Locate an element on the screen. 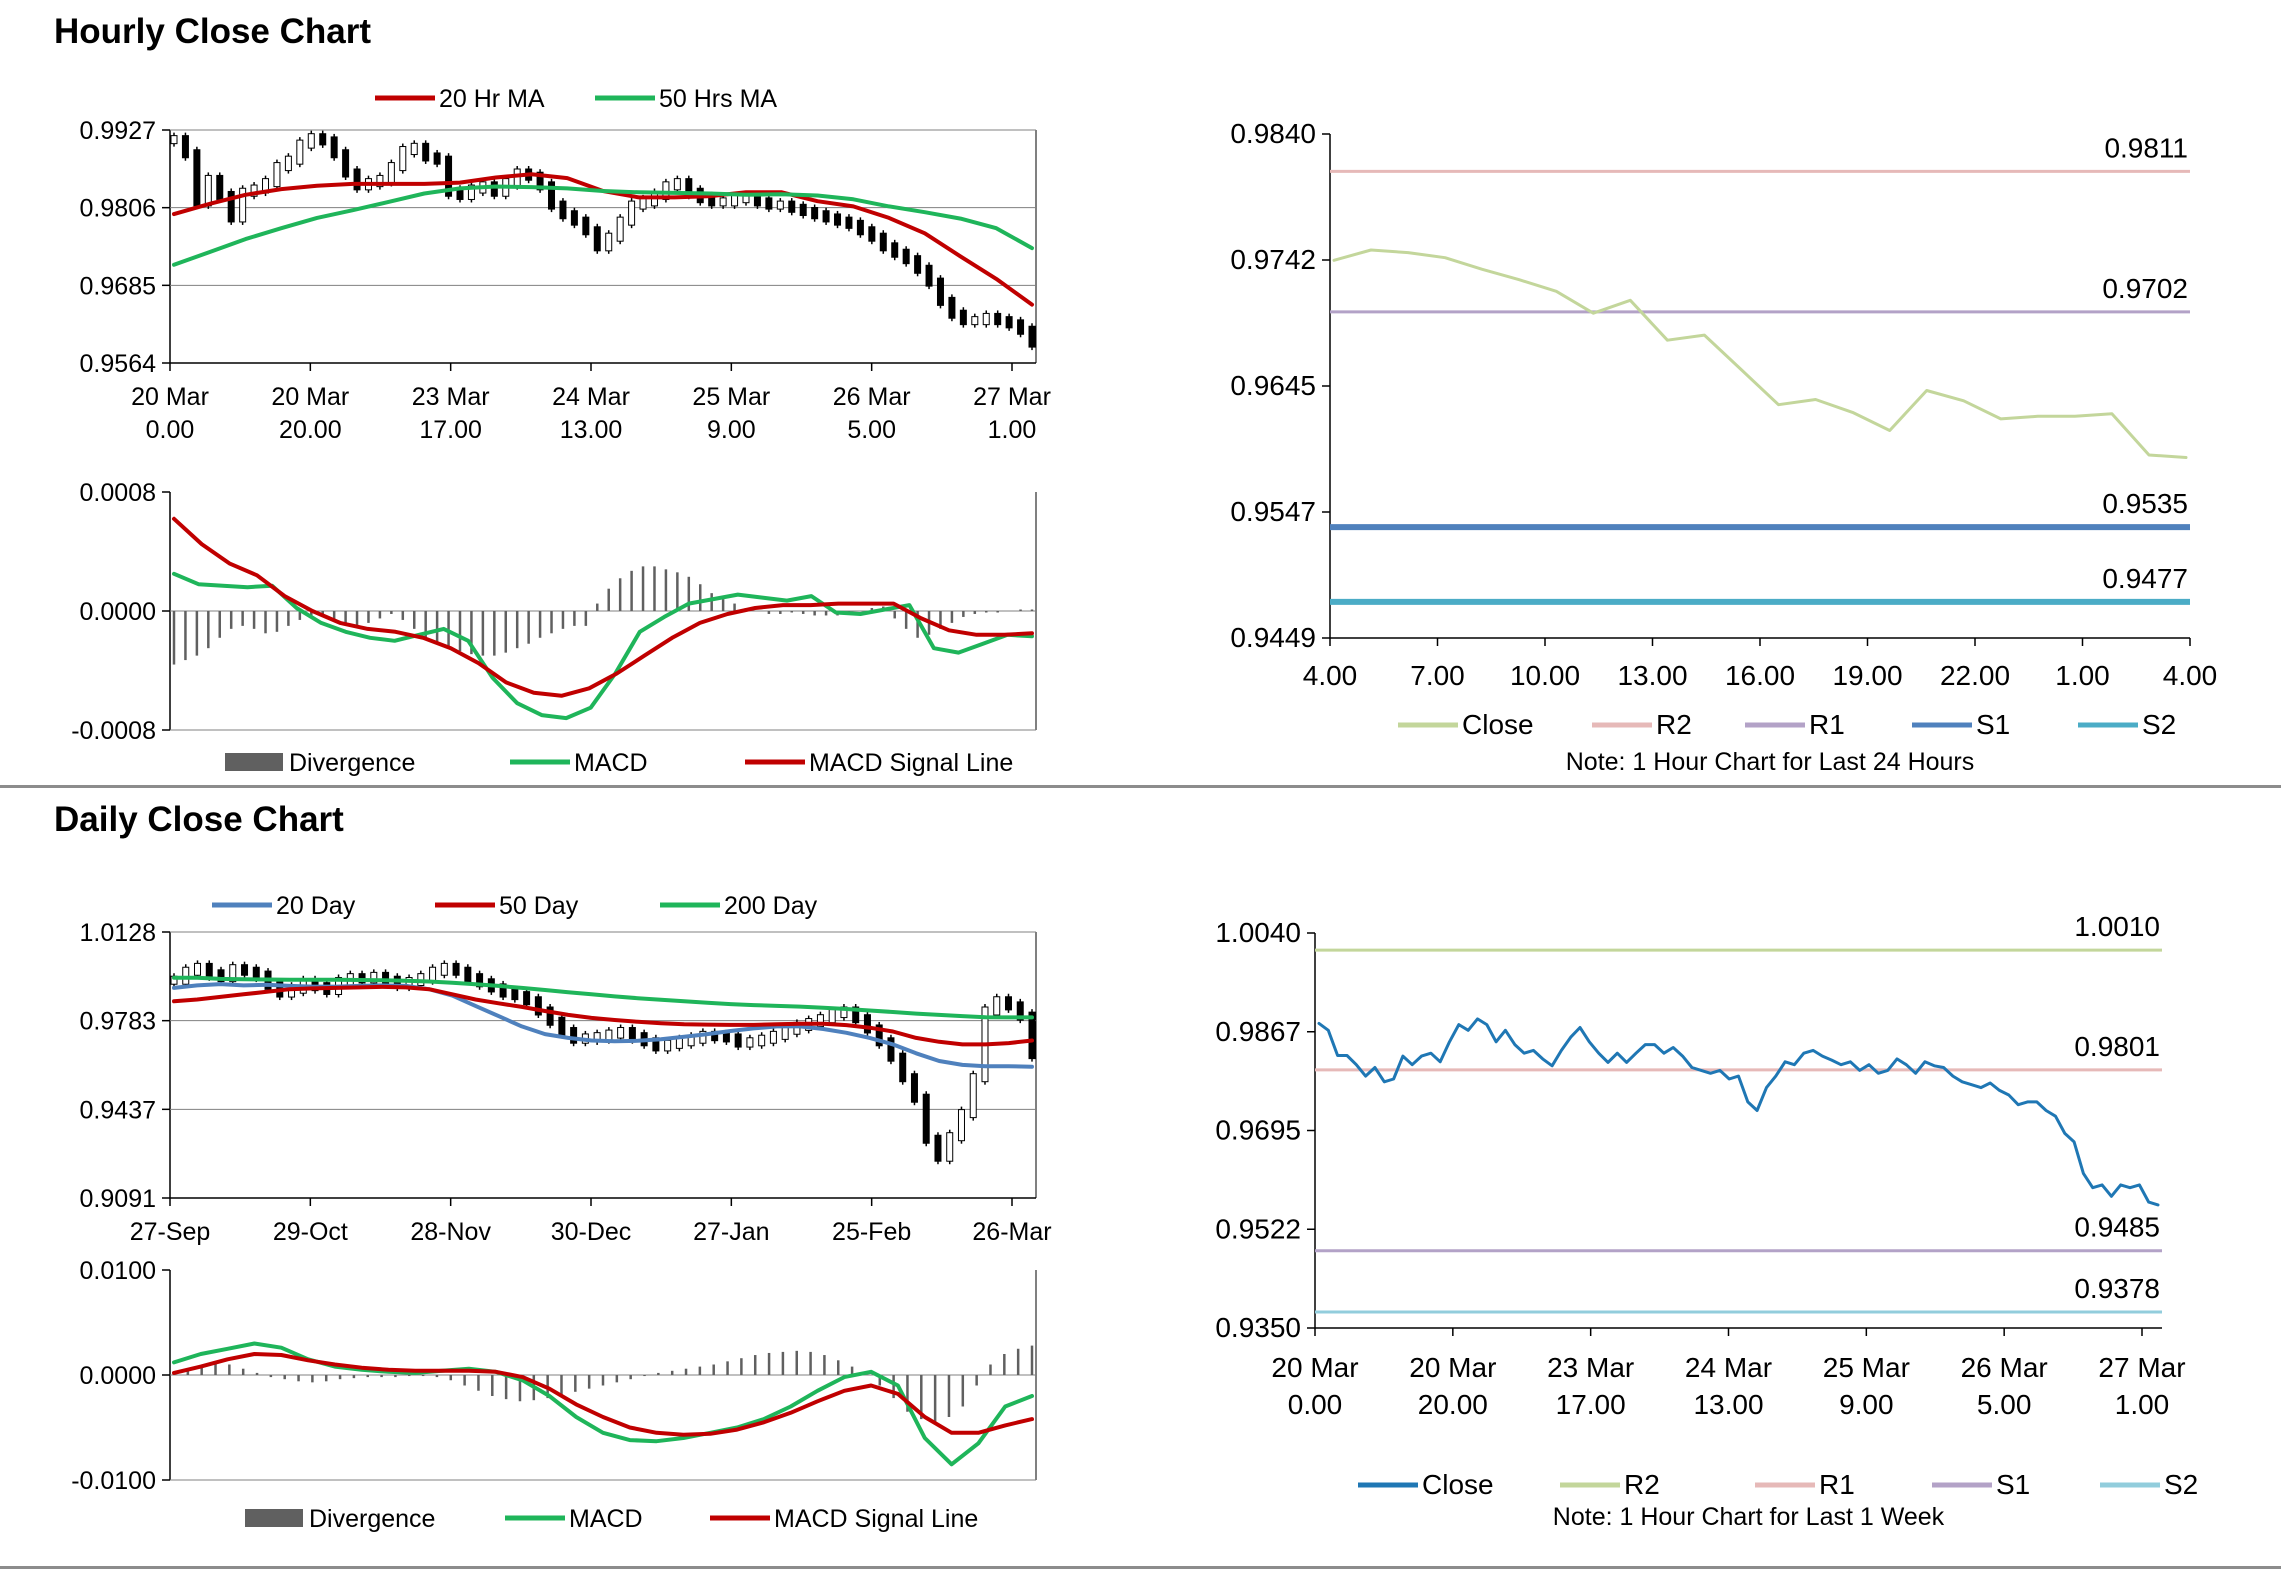 The height and width of the screenshot is (1570, 2281). legend-label-50-day: 50 Day is located at coordinates (539, 906).